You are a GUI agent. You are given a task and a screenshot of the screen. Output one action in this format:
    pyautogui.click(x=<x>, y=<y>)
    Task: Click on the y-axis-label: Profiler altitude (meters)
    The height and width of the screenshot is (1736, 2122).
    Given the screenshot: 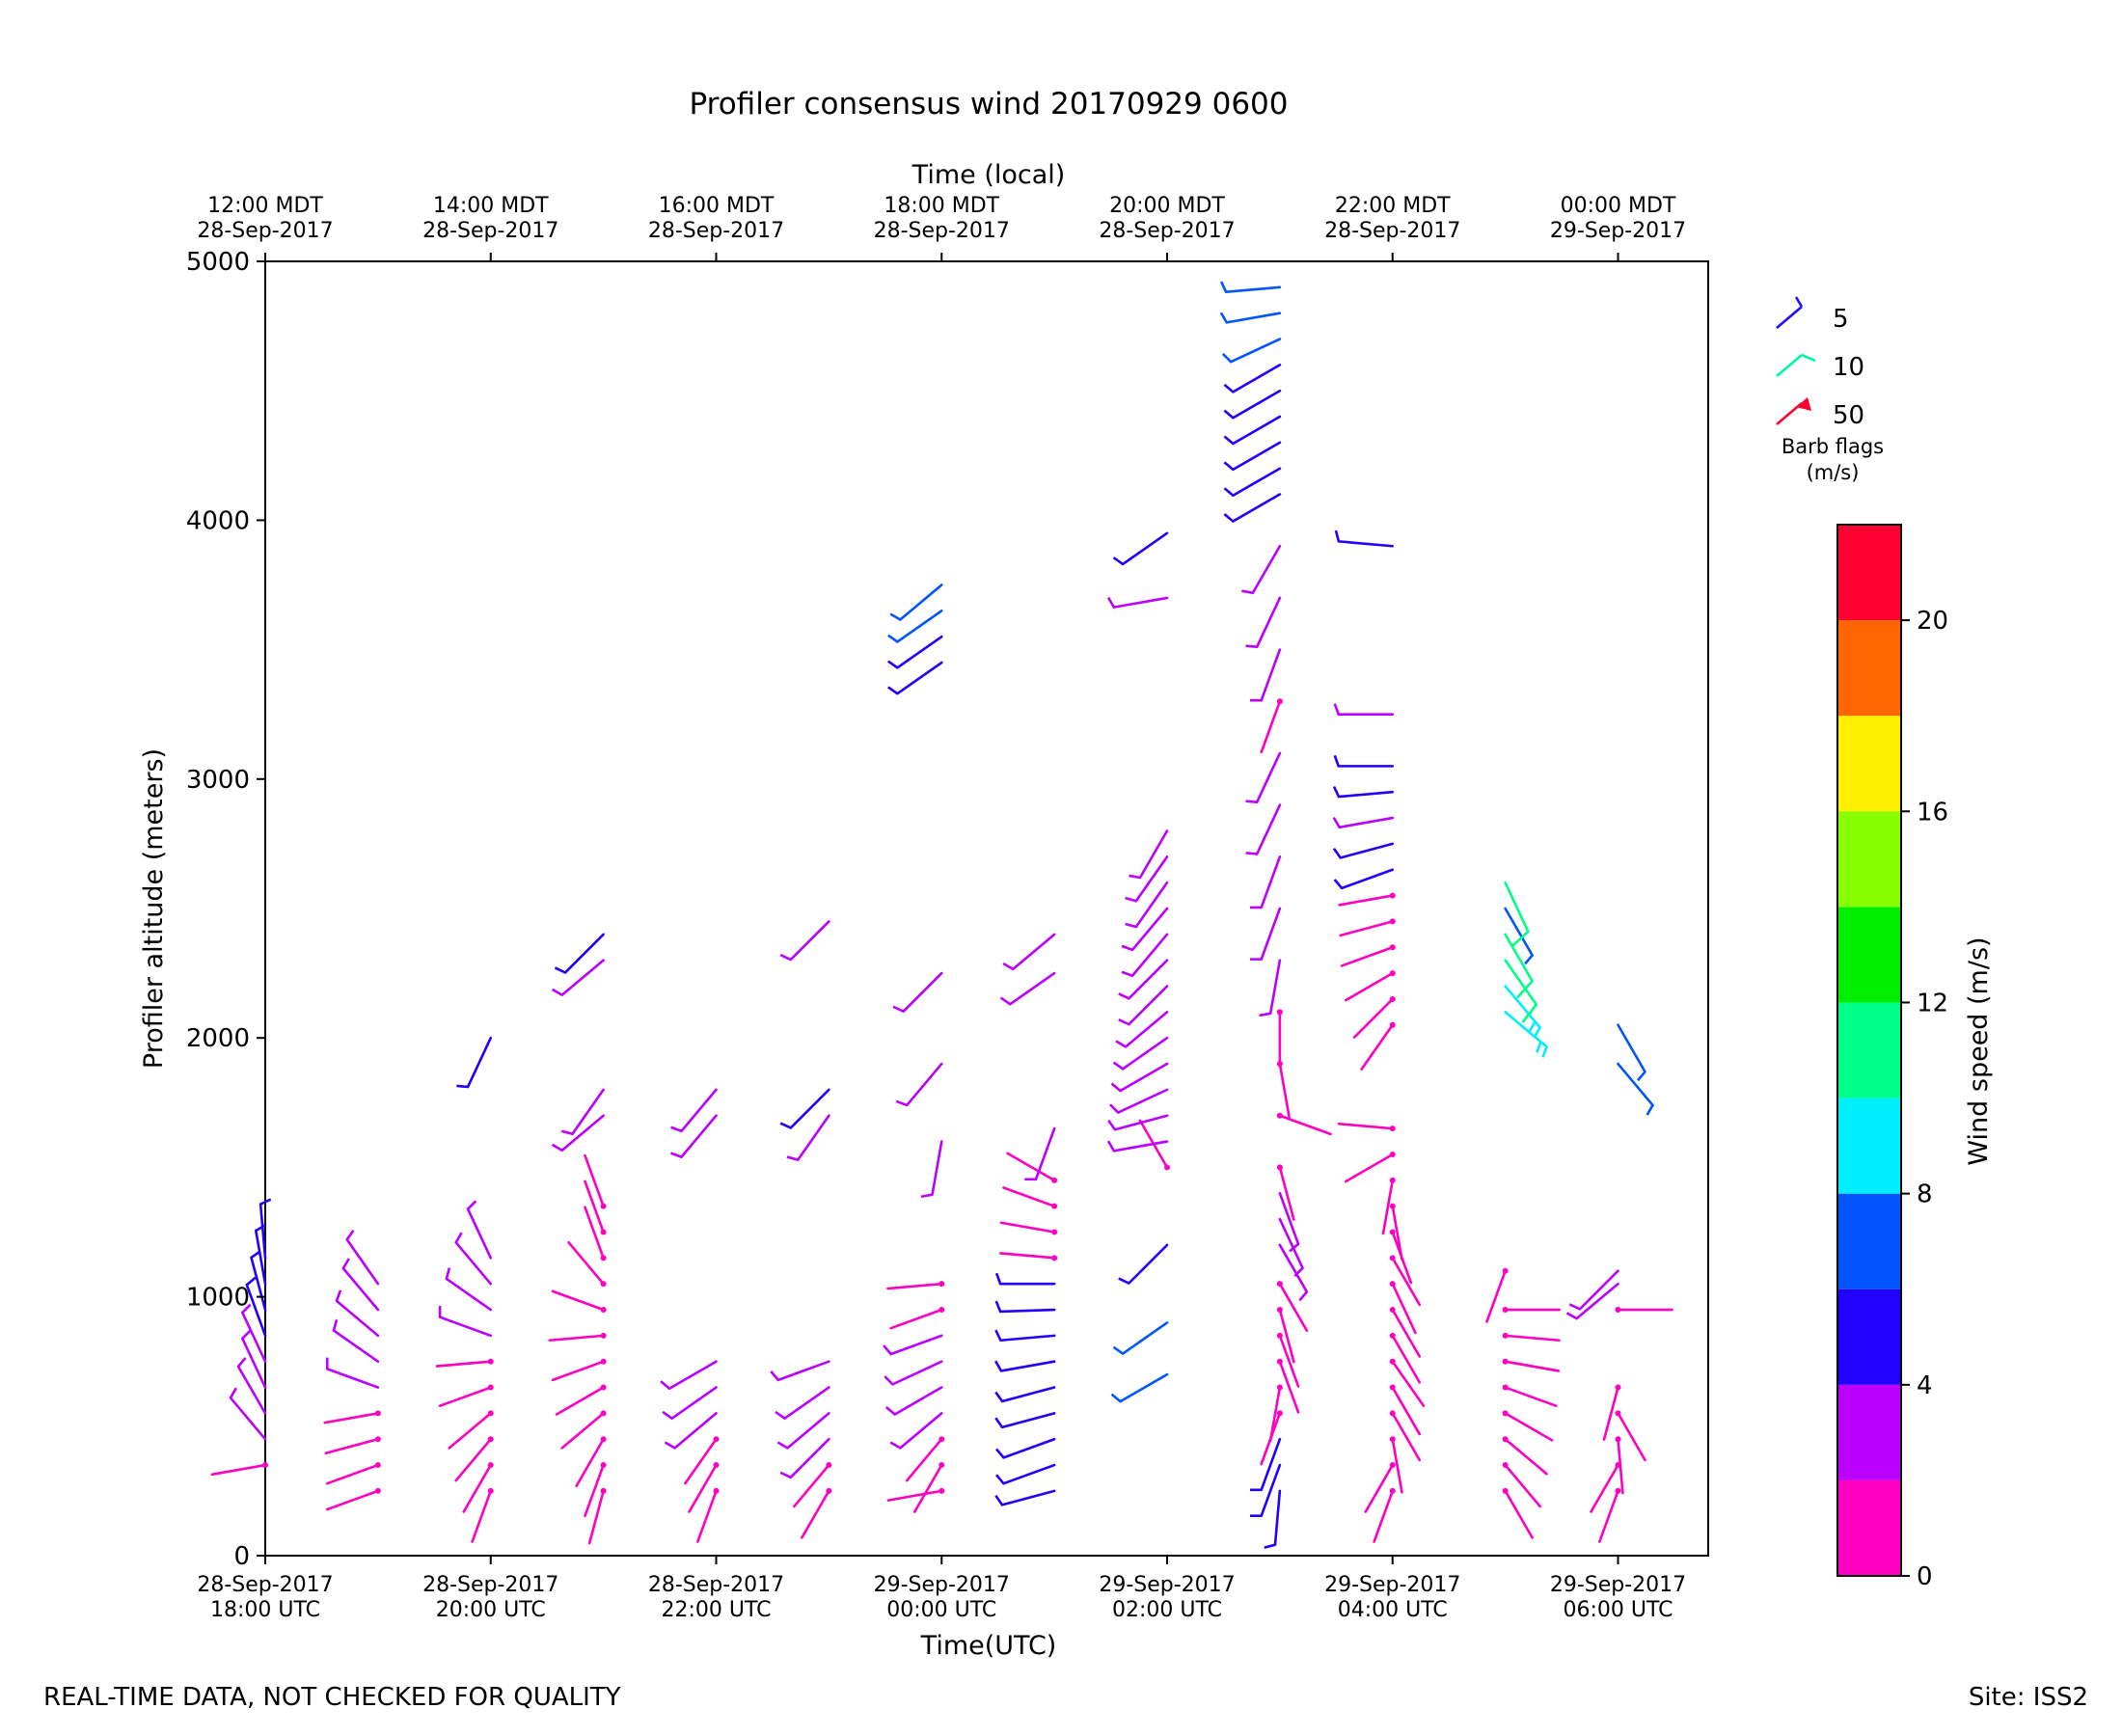 What is the action you would take?
    pyautogui.click(x=154, y=909)
    